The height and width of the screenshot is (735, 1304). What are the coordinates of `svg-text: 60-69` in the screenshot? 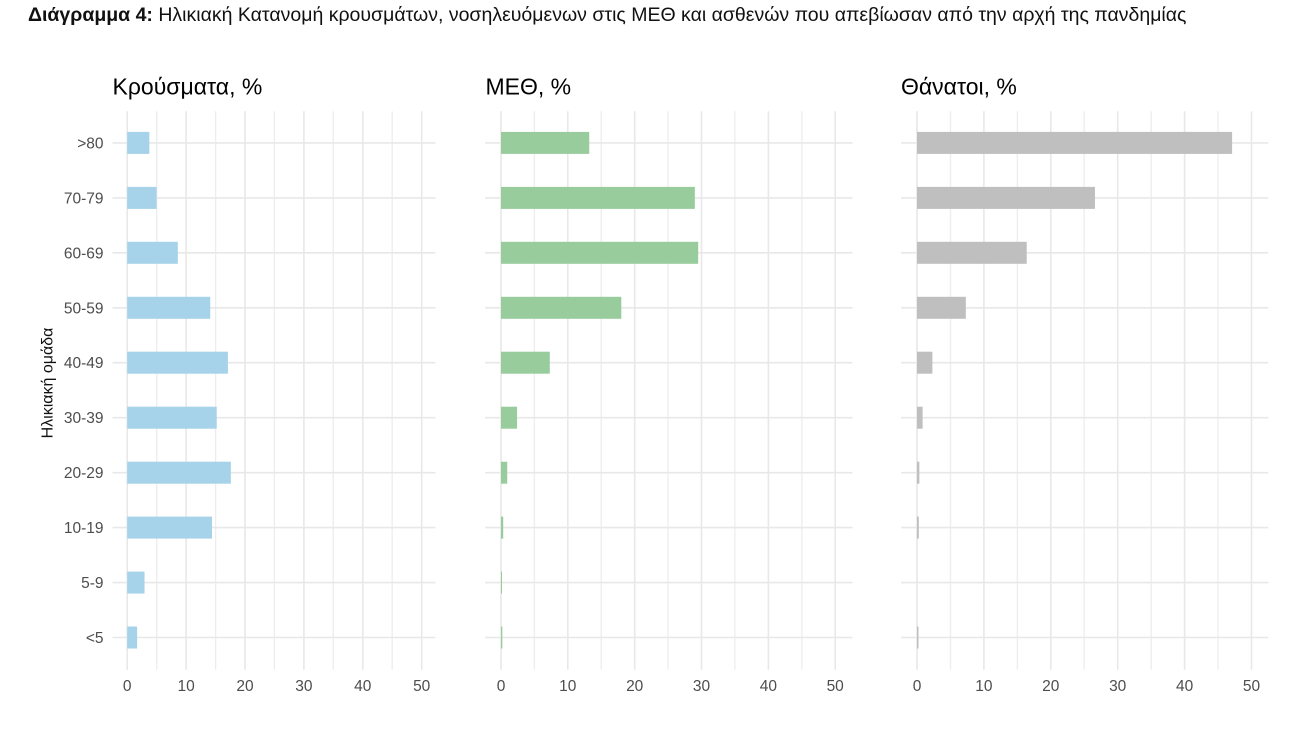 It's located at (84, 253).